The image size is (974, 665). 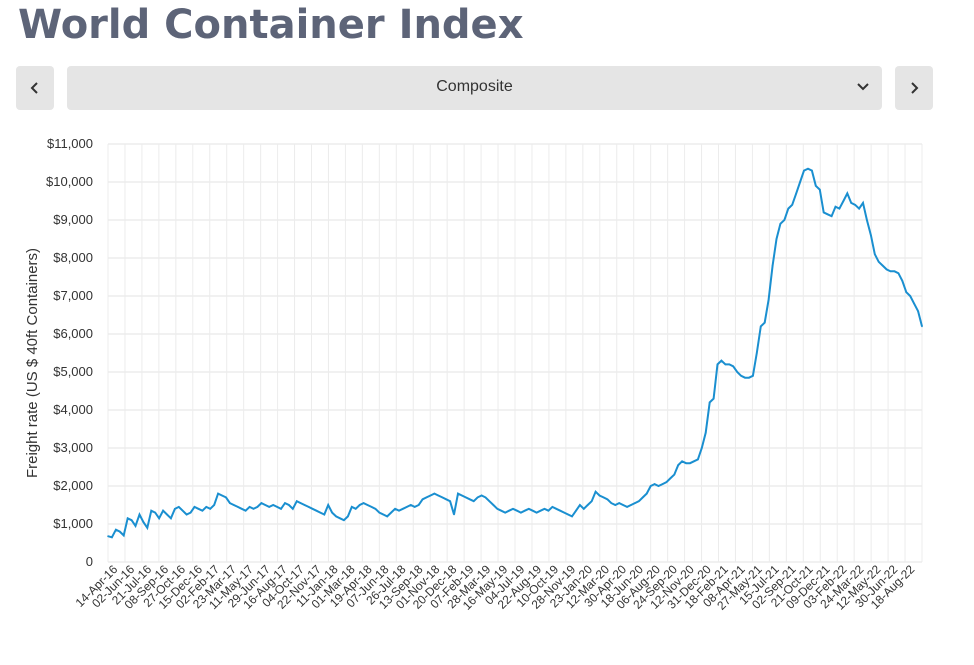 What do you see at coordinates (69, 181) in the screenshot?
I see `y-tick-label: $10,000` at bounding box center [69, 181].